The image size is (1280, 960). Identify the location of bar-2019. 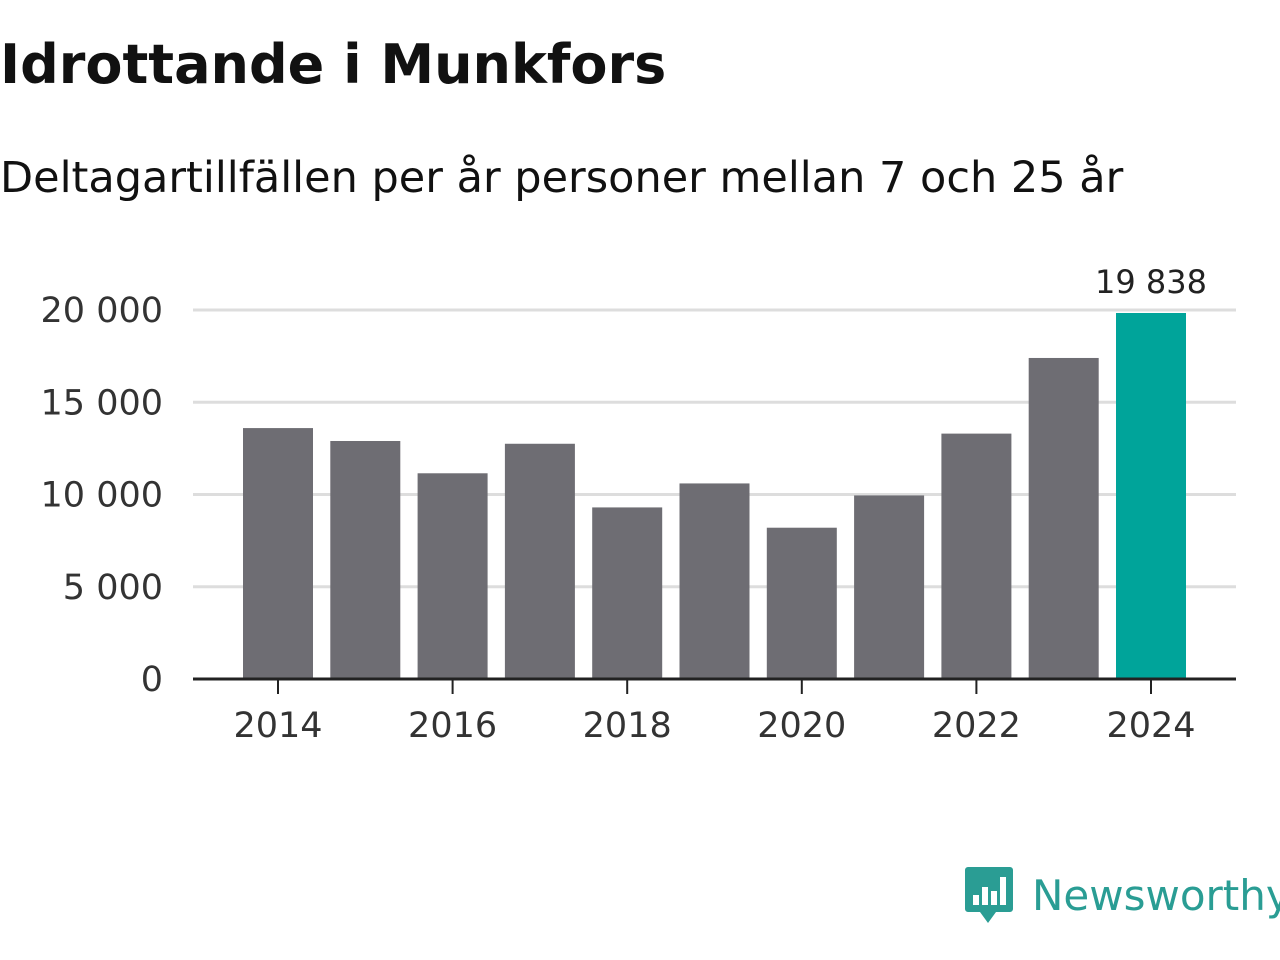
(714, 581).